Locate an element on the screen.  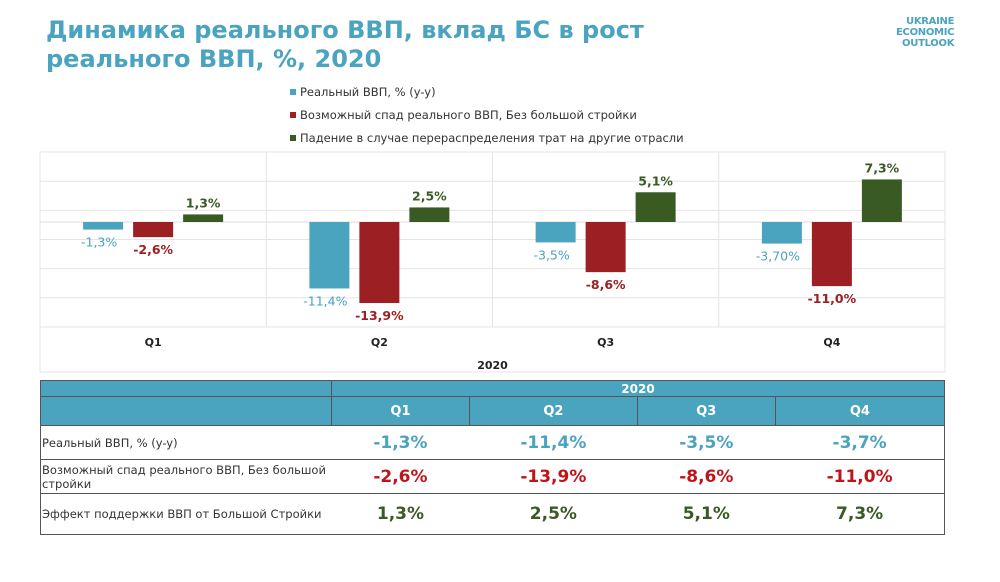
x-tick-label: Q4 is located at coordinates (831, 342).